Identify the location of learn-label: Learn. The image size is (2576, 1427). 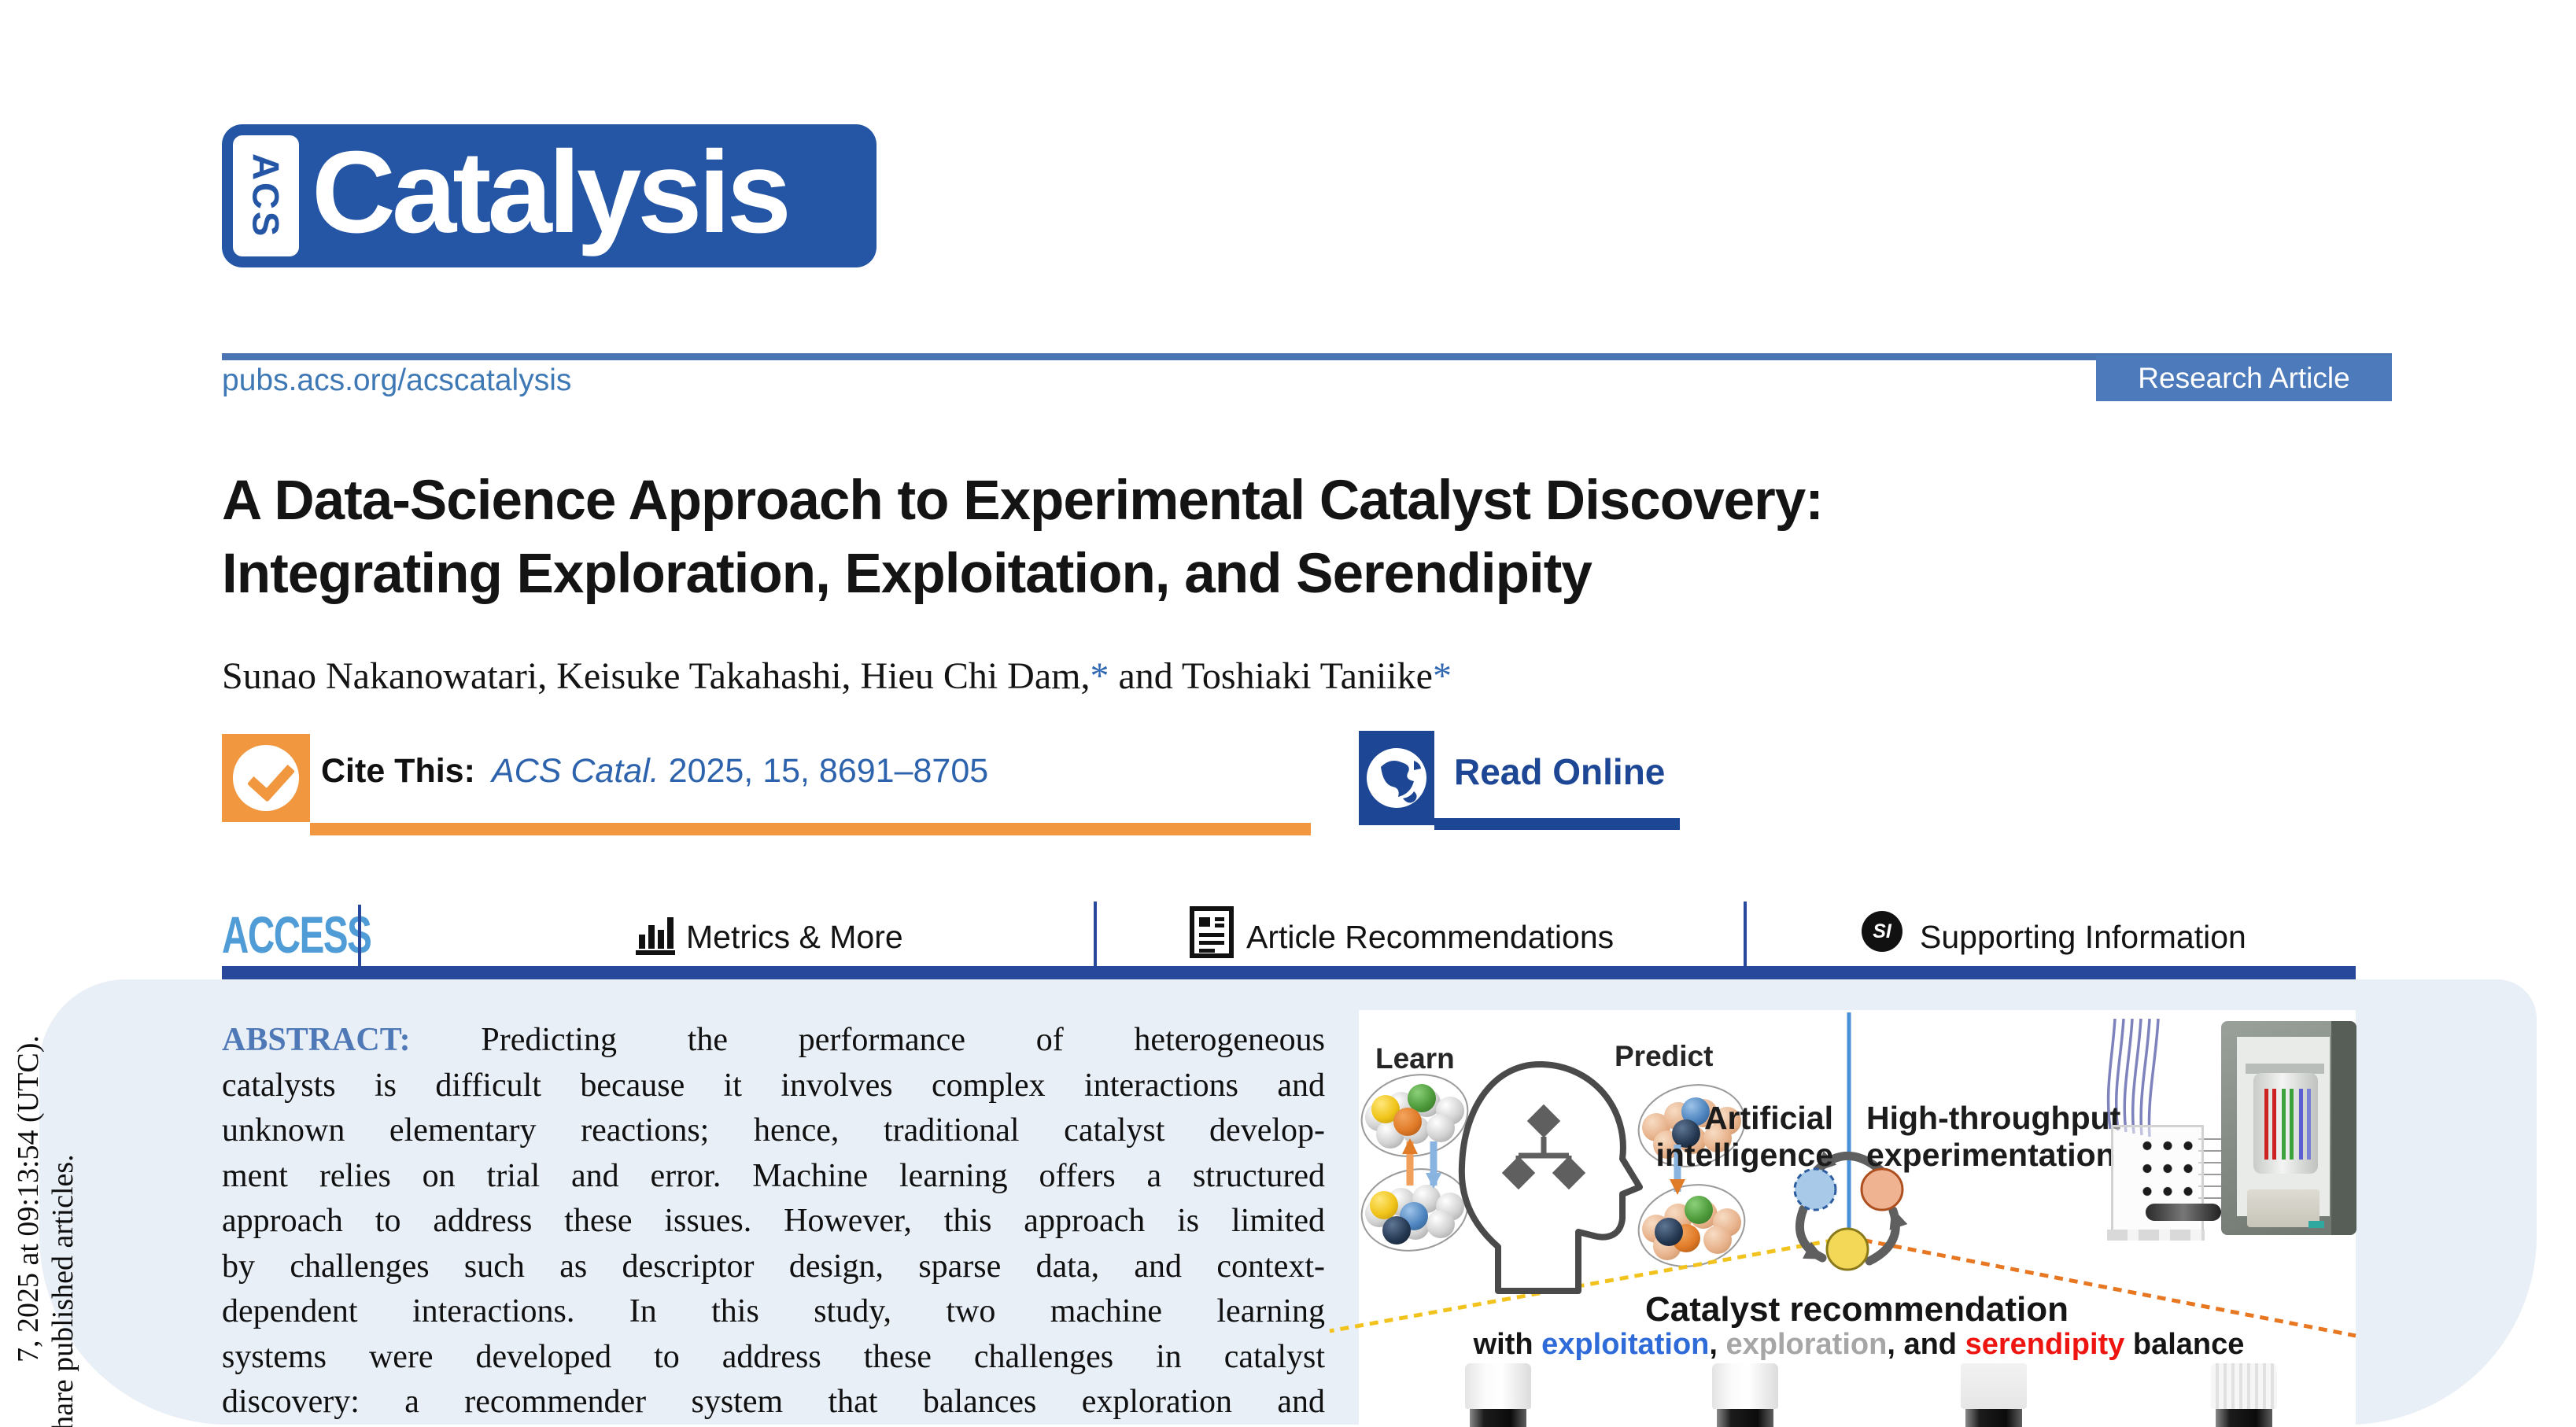
(1415, 1058).